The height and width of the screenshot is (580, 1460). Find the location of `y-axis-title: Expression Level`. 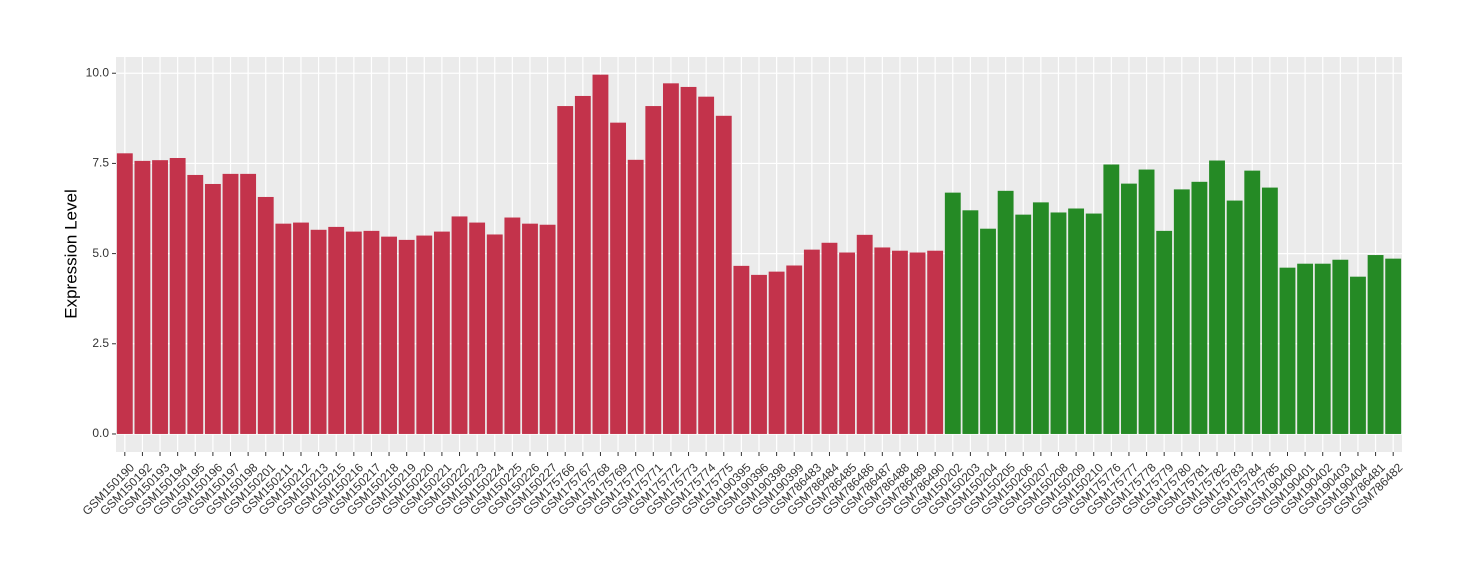

y-axis-title: Expression Level is located at coordinates (70, 253).